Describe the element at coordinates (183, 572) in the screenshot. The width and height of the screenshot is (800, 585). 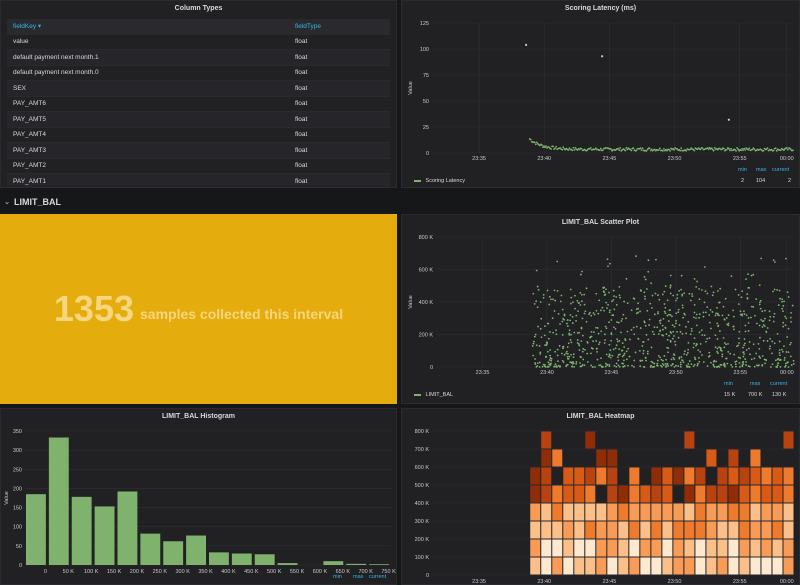
I see `x-tick-label: 300 K` at that location.